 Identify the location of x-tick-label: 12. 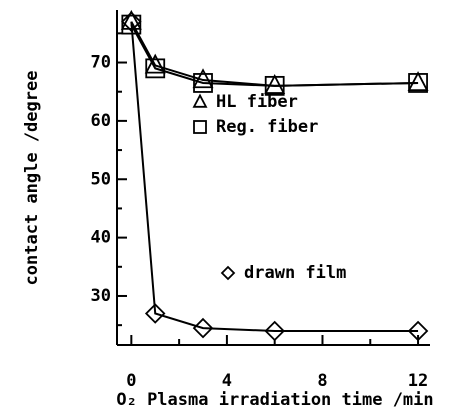
(418, 381).